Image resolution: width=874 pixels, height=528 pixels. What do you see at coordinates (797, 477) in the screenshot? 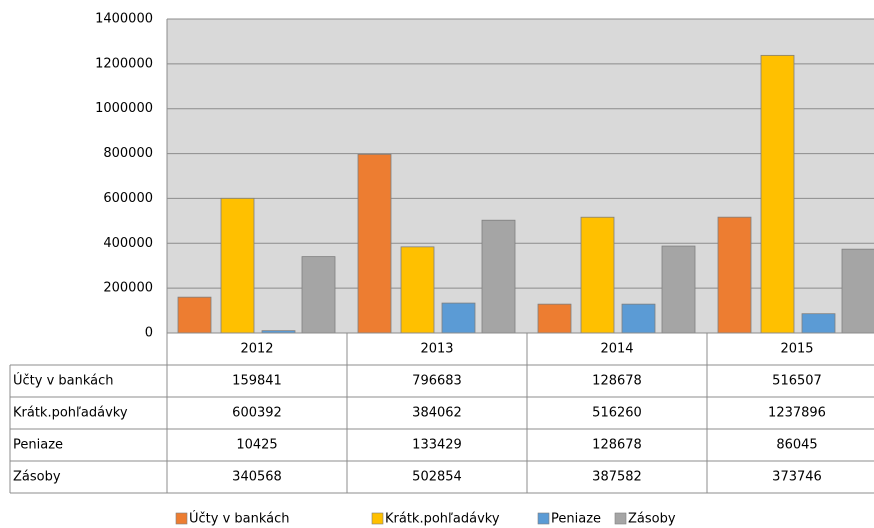
I see `table-cell: 373746` at bounding box center [797, 477].